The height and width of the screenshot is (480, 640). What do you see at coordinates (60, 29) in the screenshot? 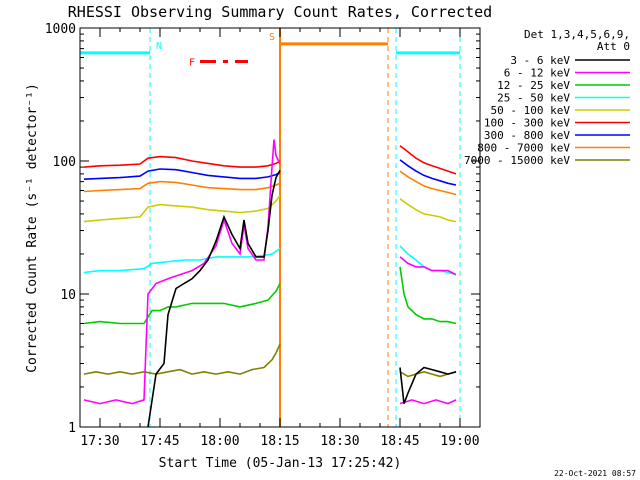
I see `y-tick-label: 1000` at bounding box center [60, 29].